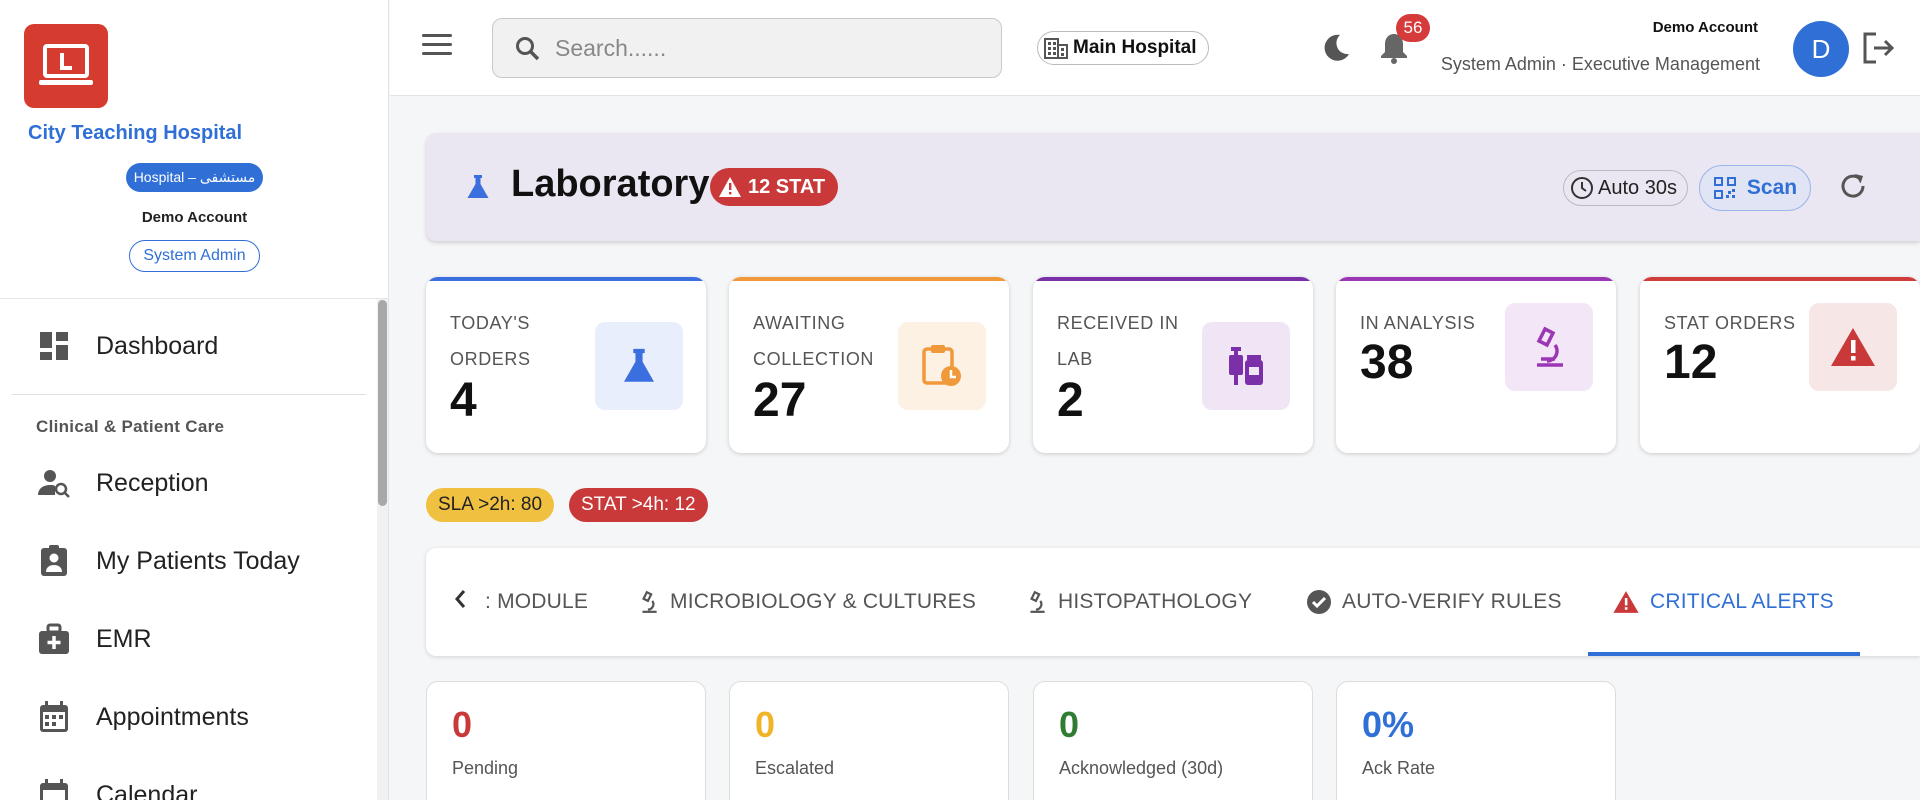 The height and width of the screenshot is (800, 1920). I want to click on kpi-label: Received in Lab, so click(1118, 341).